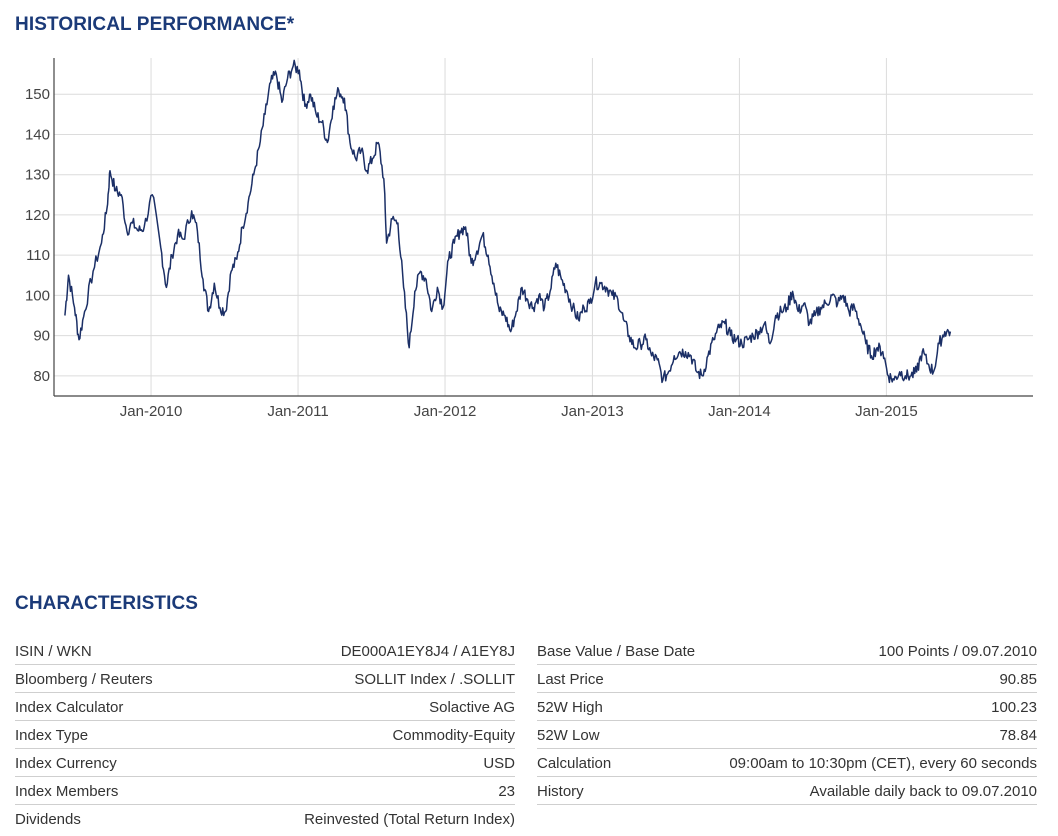 This screenshot has height=836, width=1058. What do you see at coordinates (84, 679) in the screenshot?
I see `char-label: Bloomberg / Reuters` at bounding box center [84, 679].